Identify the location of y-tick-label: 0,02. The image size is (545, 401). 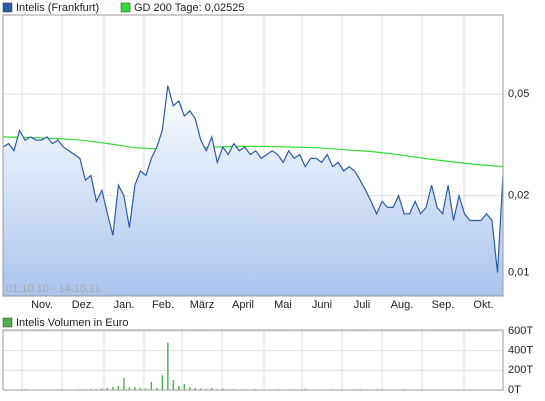
(518, 196).